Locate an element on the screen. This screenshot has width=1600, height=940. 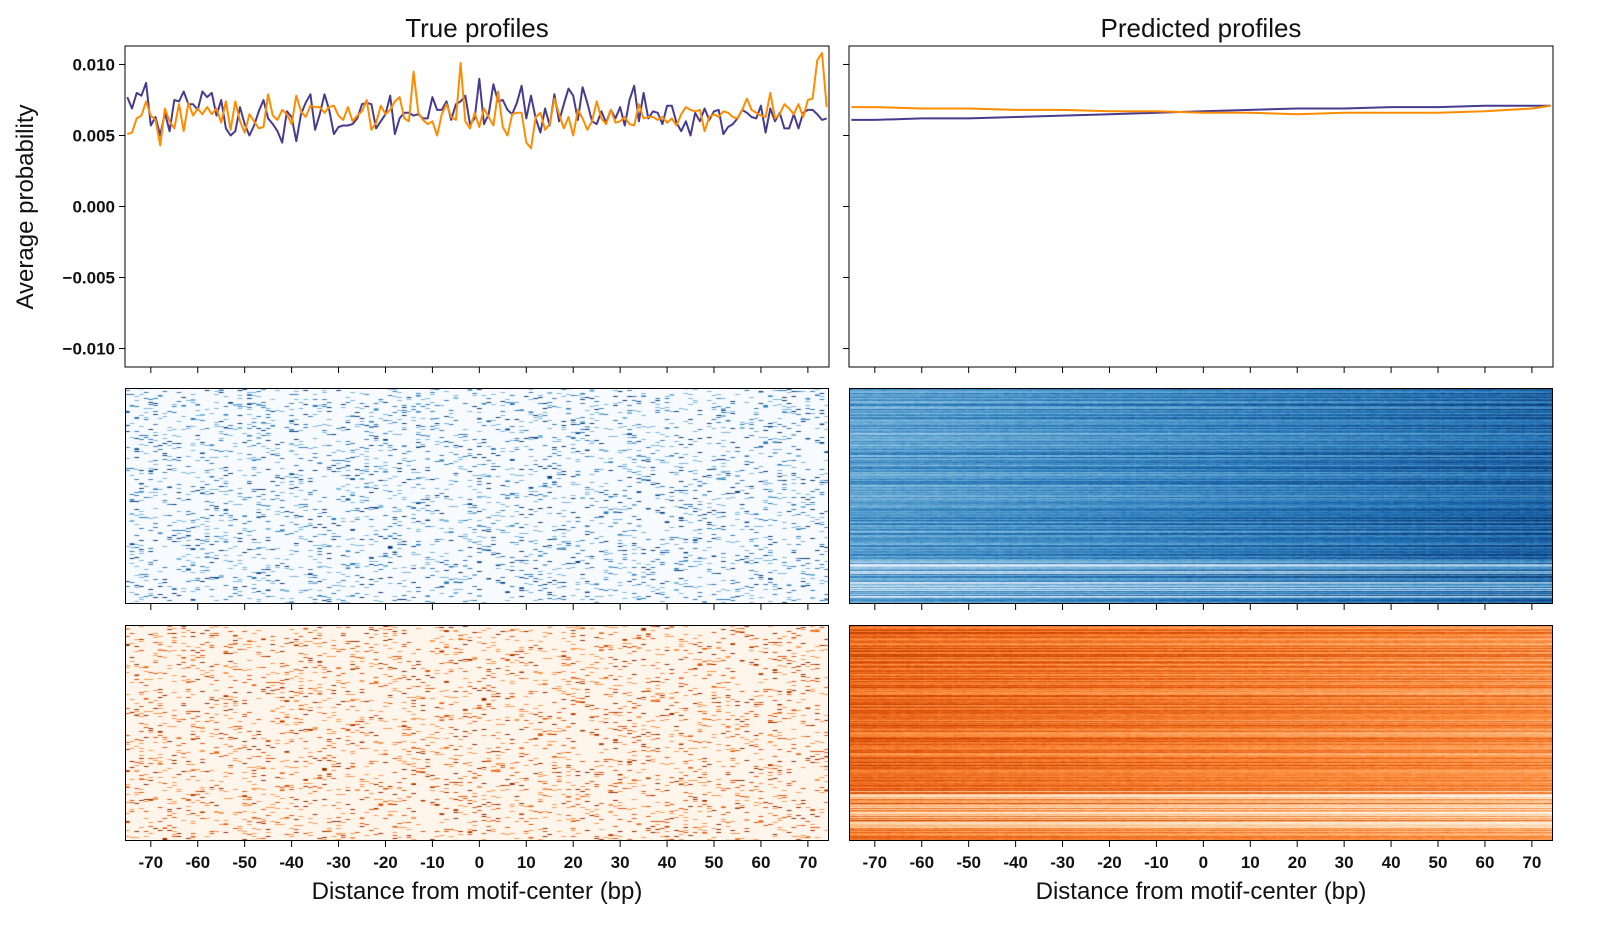
line-strand-2-true is located at coordinates (477, 101).